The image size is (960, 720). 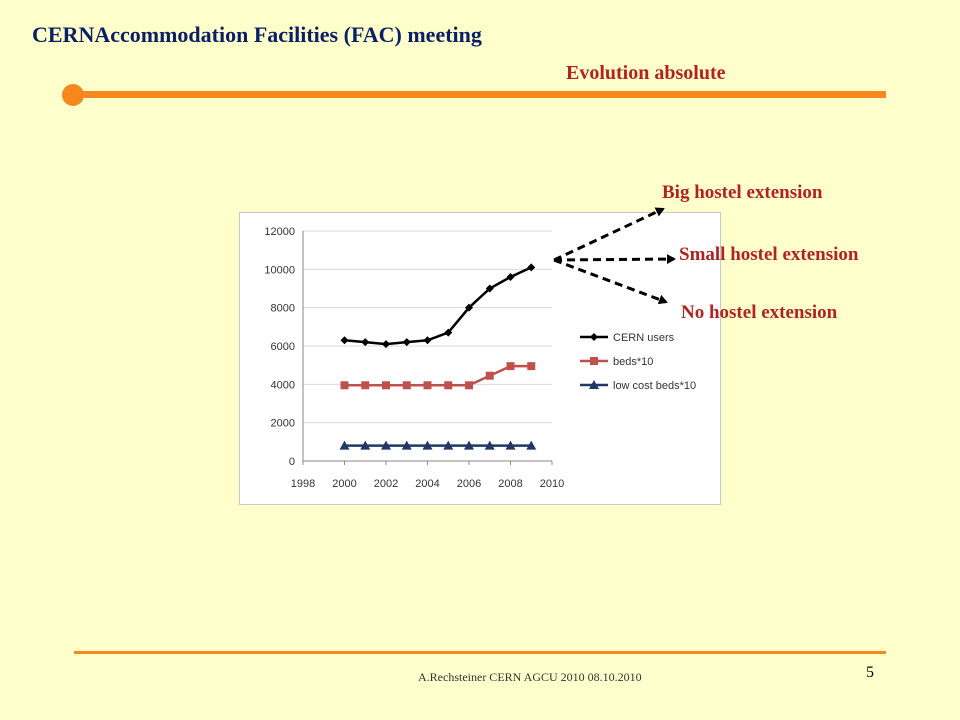 What do you see at coordinates (644, 338) in the screenshot?
I see `legend-label: CERN users` at bounding box center [644, 338].